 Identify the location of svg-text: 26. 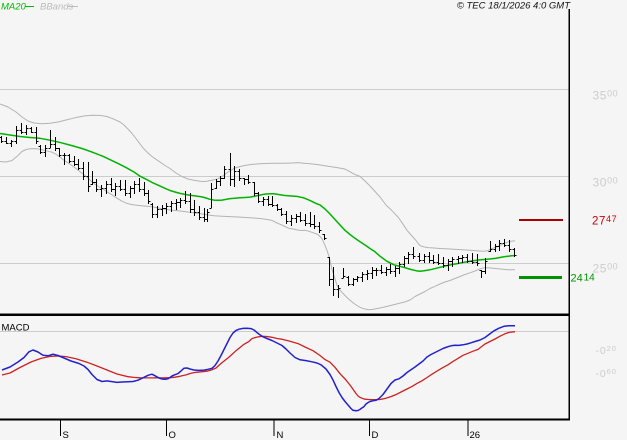
(475, 435).